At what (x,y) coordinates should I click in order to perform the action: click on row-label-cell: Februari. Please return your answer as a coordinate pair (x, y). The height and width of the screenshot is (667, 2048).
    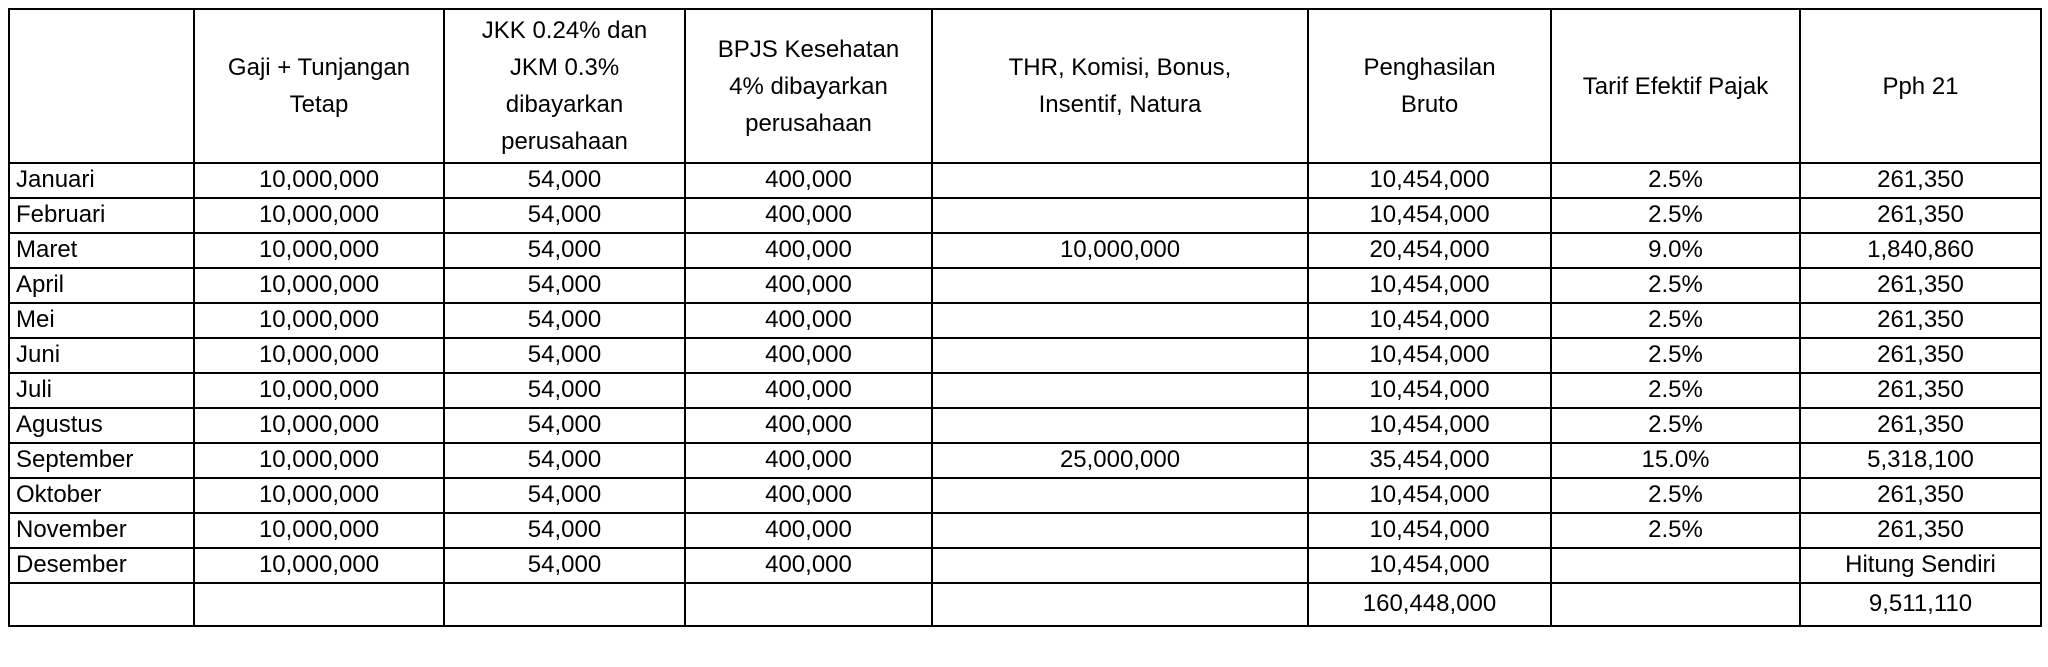
    Looking at the image, I should click on (101, 215).